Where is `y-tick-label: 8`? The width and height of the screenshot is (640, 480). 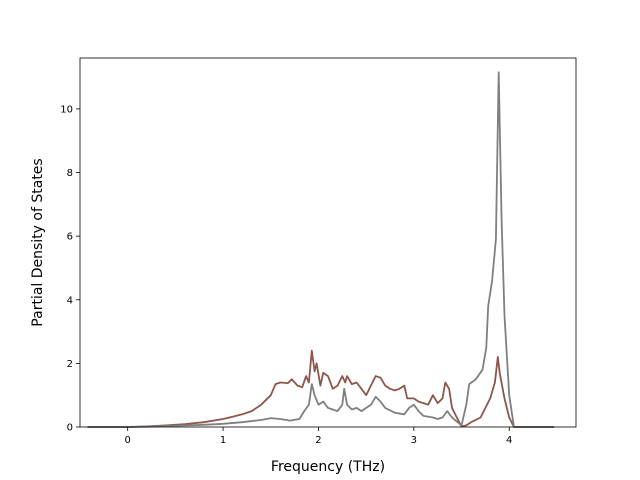
y-tick-label: 8 is located at coordinates (70, 173).